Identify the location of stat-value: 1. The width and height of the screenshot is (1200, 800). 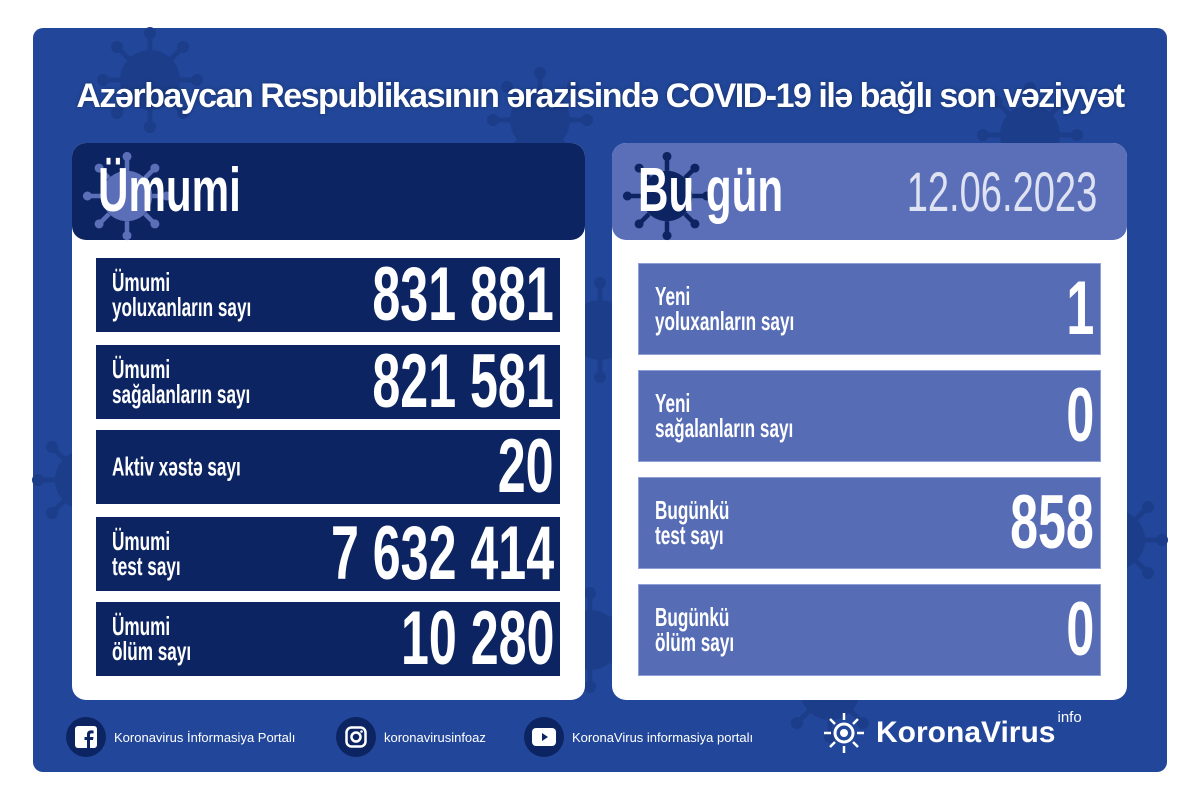
(1080, 308).